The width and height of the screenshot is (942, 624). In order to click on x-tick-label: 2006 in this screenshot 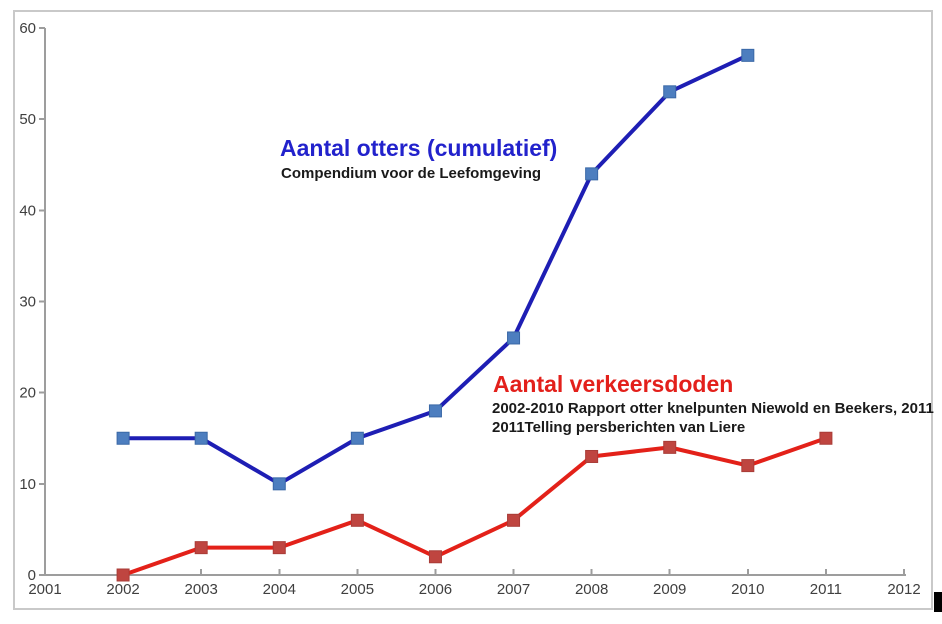, I will do `click(435, 589)`.